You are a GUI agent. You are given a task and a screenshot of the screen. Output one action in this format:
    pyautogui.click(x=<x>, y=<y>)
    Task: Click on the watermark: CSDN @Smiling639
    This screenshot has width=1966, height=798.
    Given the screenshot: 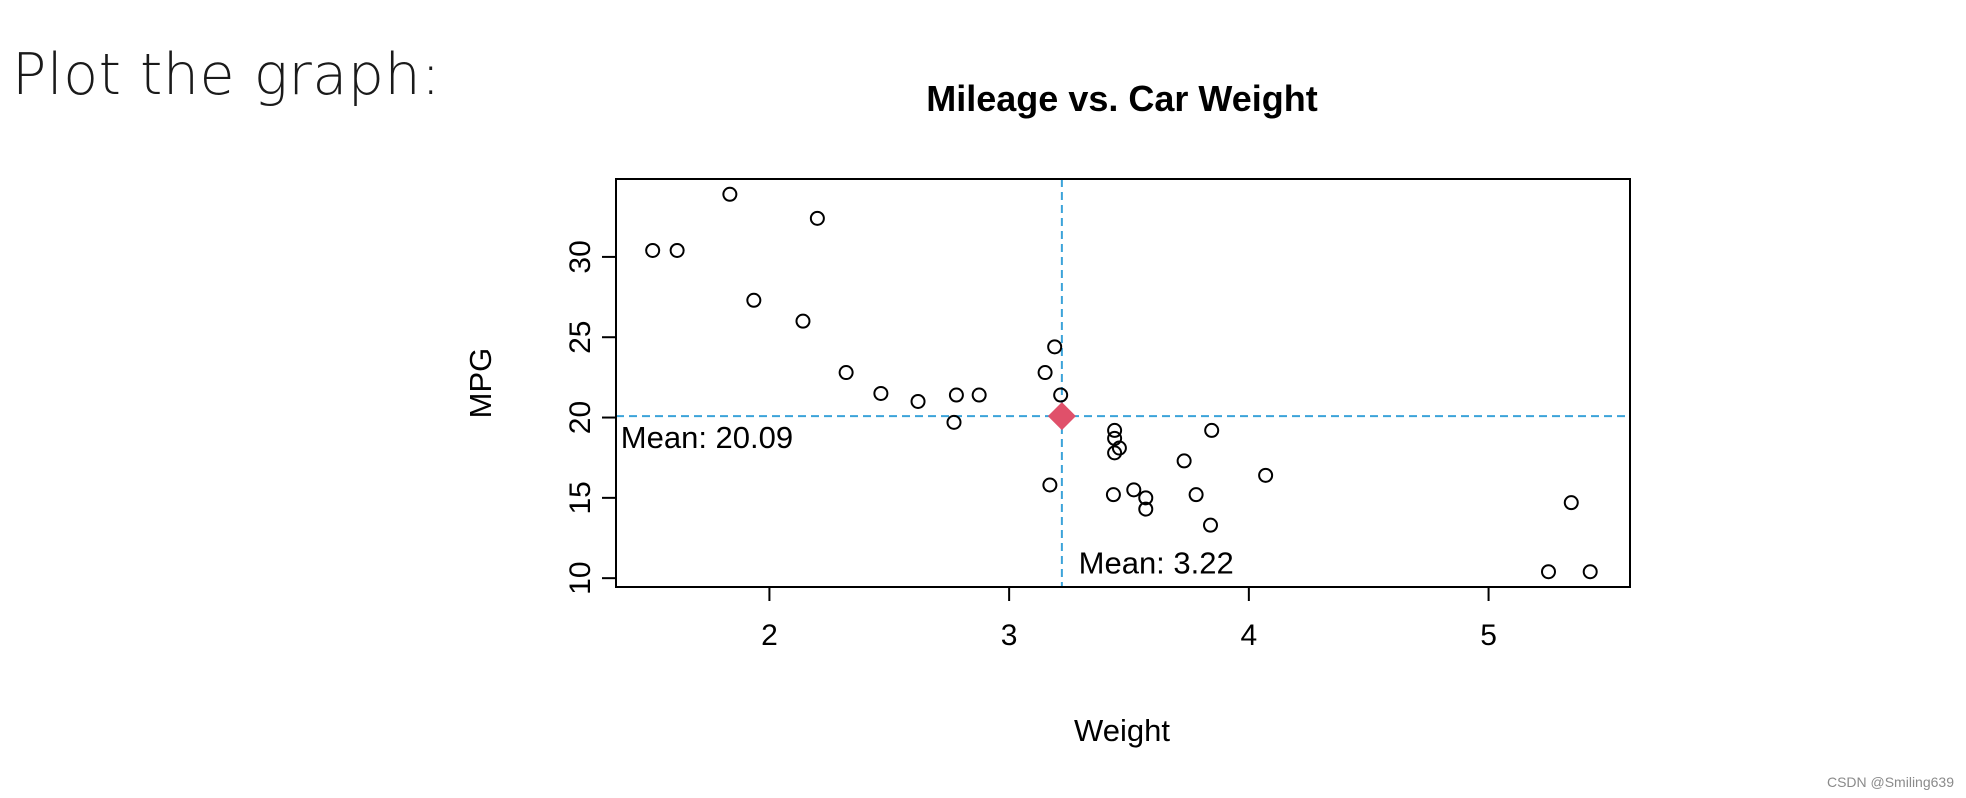 What is the action you would take?
    pyautogui.click(x=1890, y=782)
    